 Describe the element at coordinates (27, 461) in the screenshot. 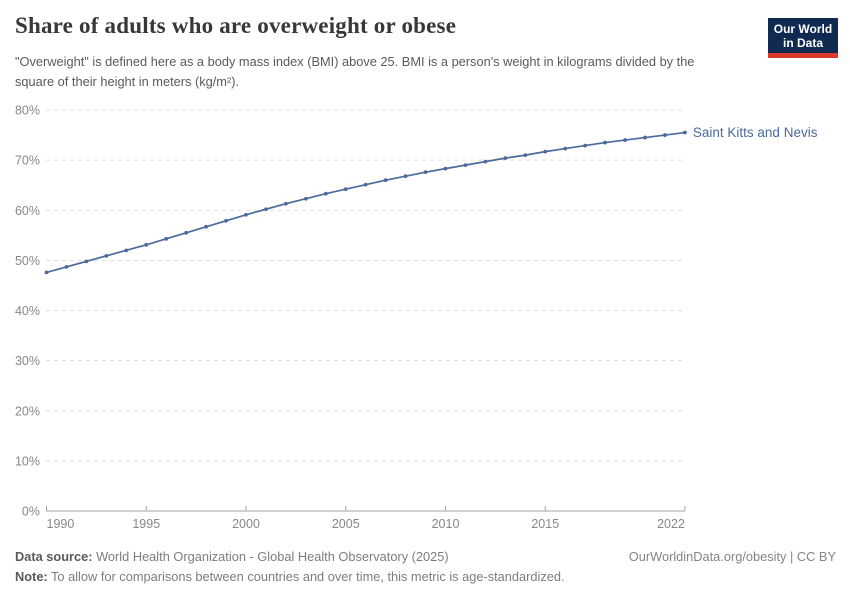

I see `y-tick-label: 10%` at that location.